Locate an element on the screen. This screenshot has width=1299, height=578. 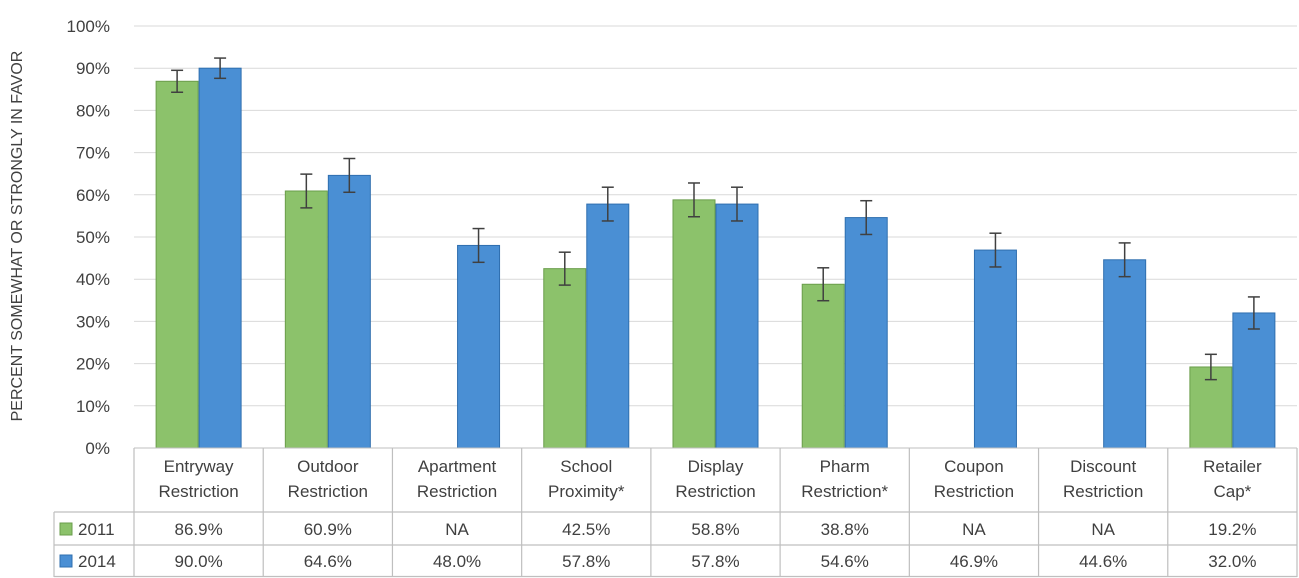
y-tick-label: 70% is located at coordinates (93, 153).